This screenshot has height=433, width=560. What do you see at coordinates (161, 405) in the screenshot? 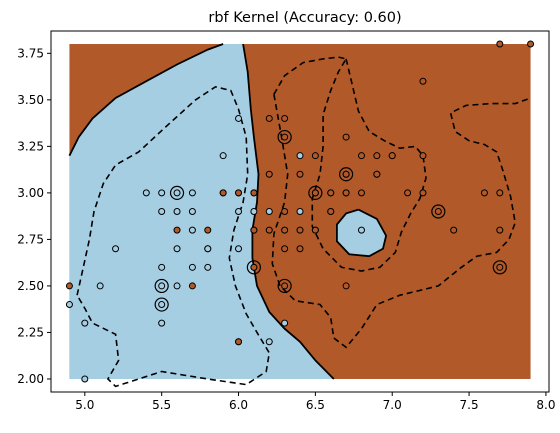
I see `x-tick-label: 5.5` at bounding box center [161, 405].